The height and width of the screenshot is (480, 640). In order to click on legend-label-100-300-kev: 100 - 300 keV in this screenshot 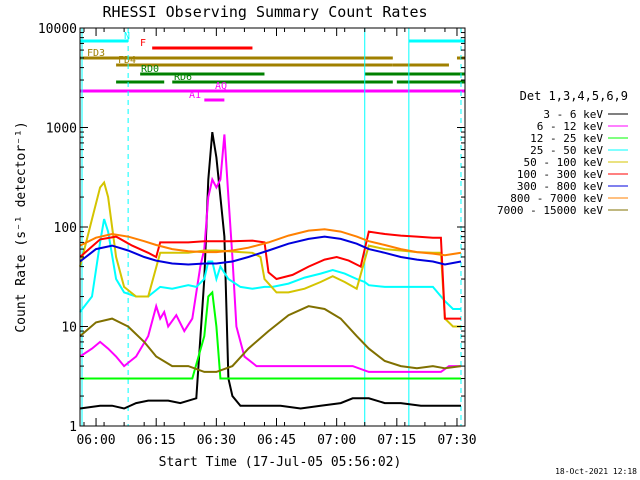, I will do `click(560, 174)`.